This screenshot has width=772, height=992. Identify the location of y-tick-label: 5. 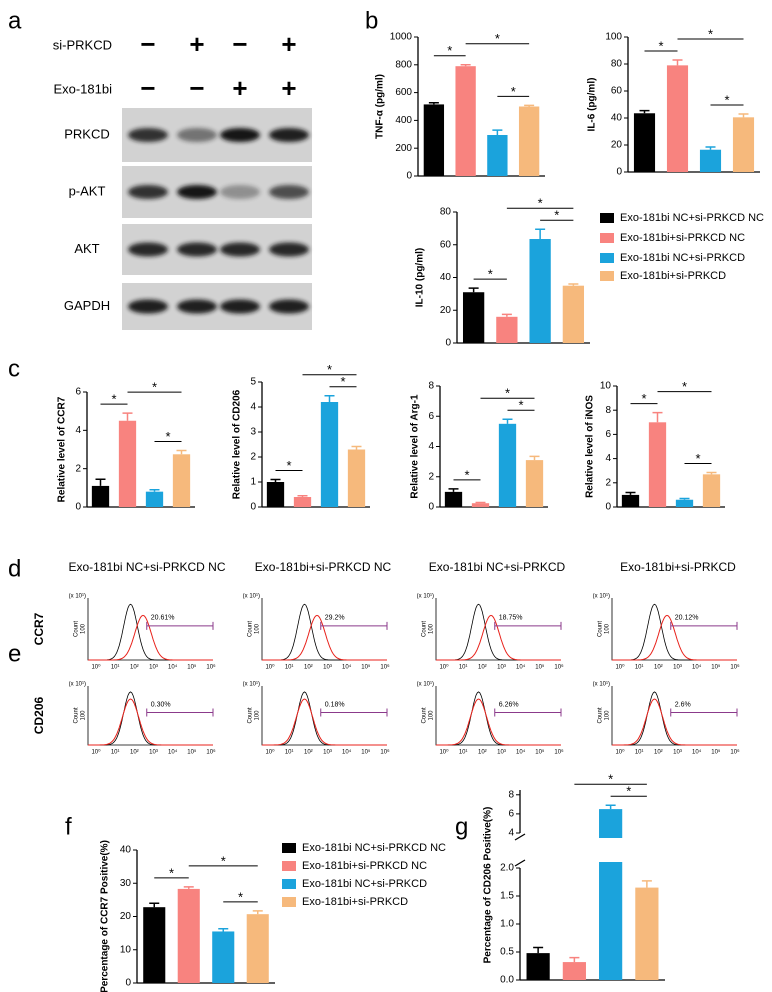
(253, 382).